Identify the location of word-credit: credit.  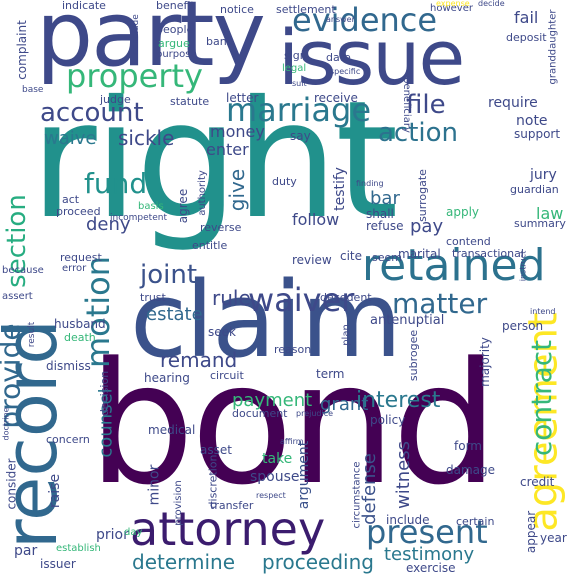
(537, 482).